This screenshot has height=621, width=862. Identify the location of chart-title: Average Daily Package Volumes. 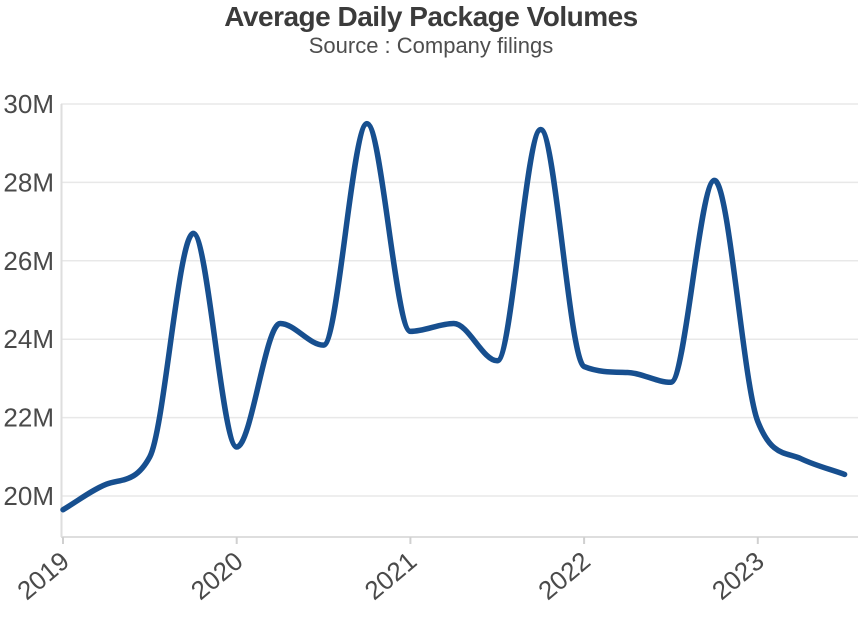
(431, 16).